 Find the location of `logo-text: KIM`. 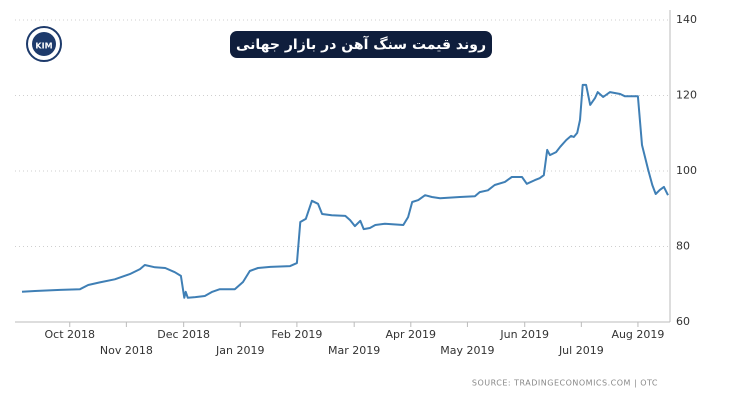

logo-text: KIM is located at coordinates (43, 46).